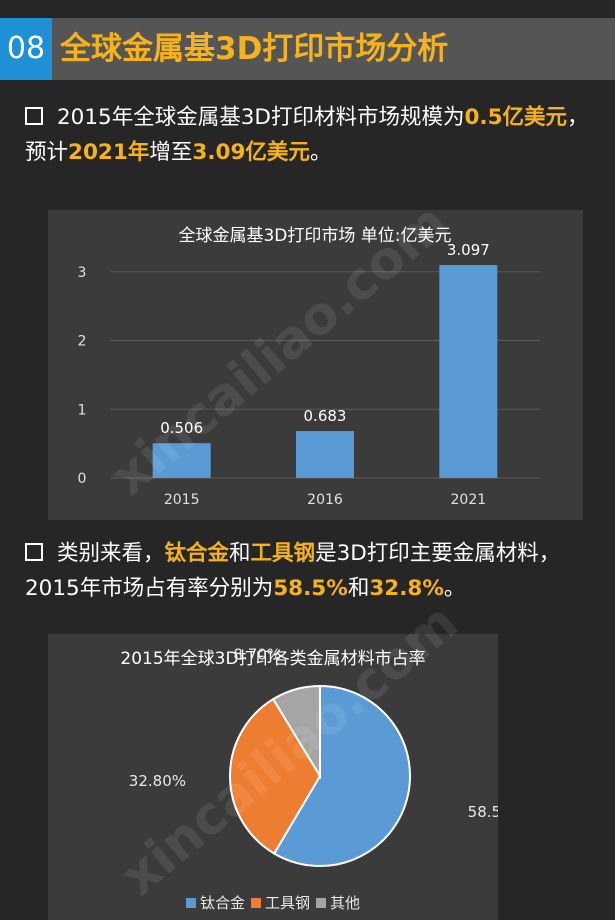 This screenshot has height=920, width=615. What do you see at coordinates (469, 500) in the screenshot?
I see `x-tick-label: 2021` at bounding box center [469, 500].